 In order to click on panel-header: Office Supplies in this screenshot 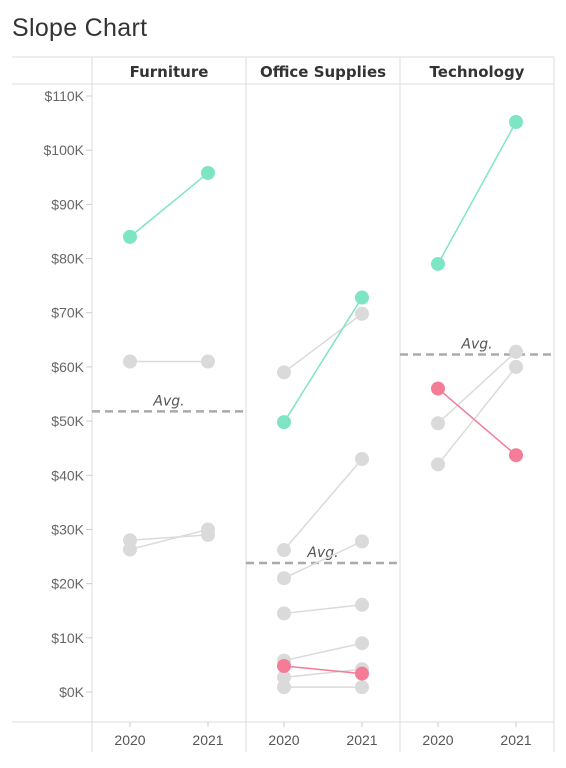, I will do `click(323, 72)`.